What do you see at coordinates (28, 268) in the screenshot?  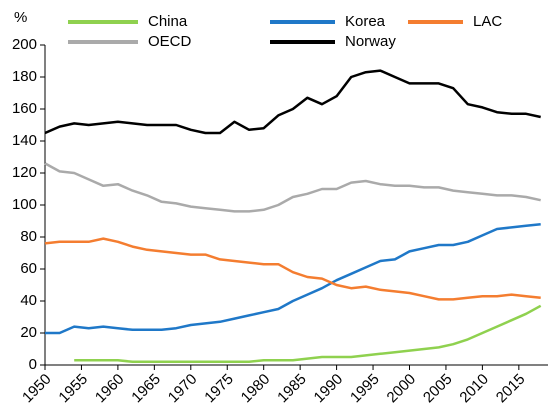 I see `y-tick-label: 60` at bounding box center [28, 268].